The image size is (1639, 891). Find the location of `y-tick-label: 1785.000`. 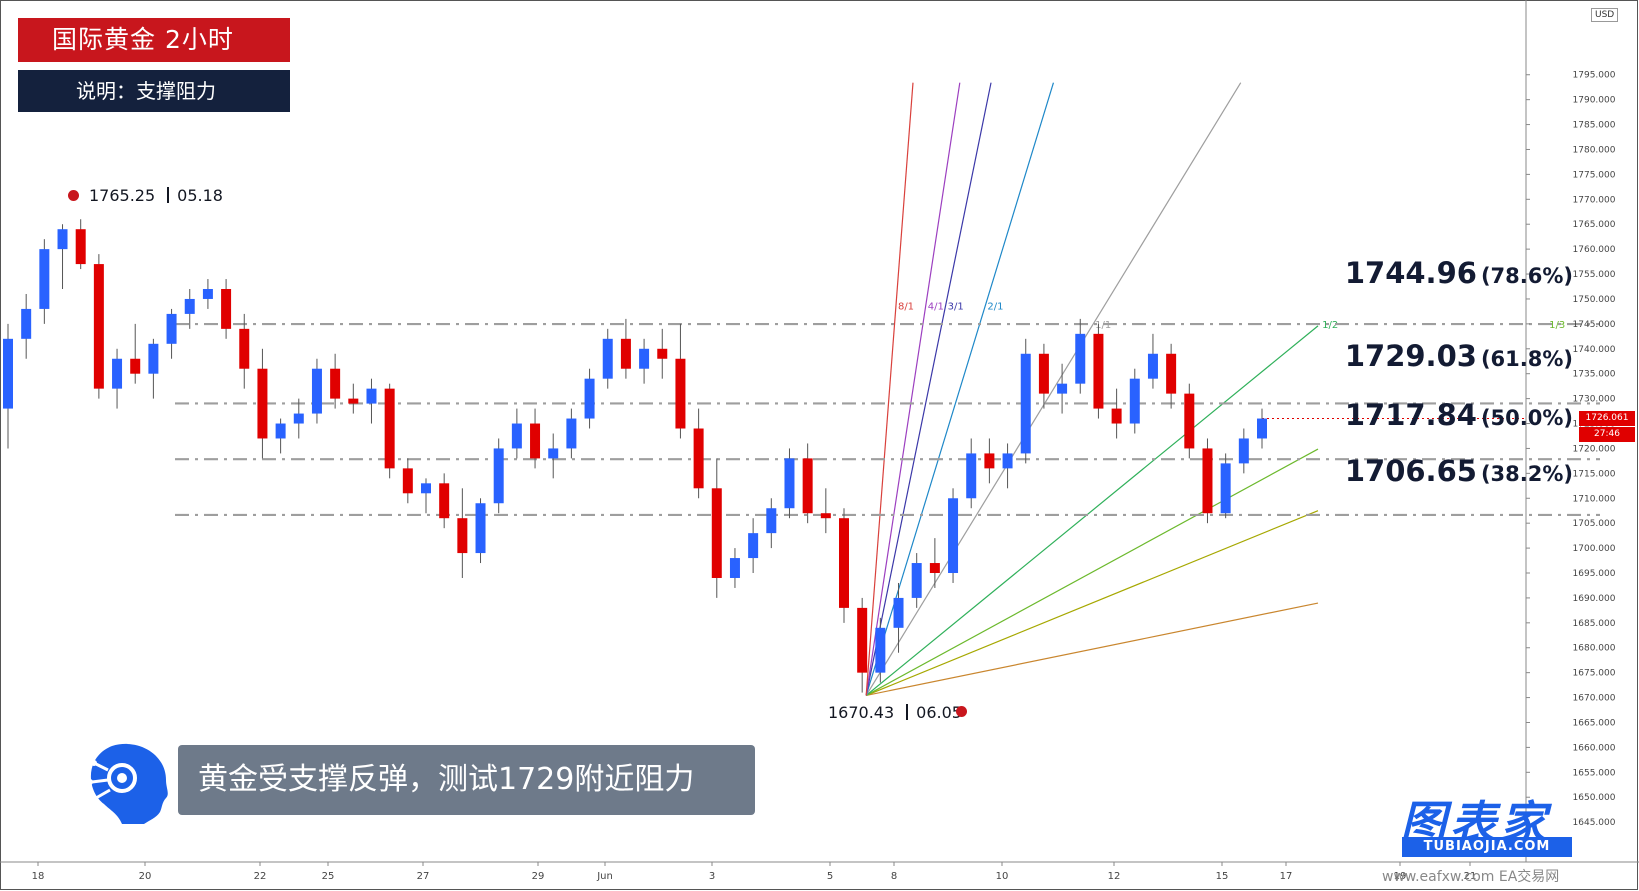

y-tick-label: 1785.000 is located at coordinates (1594, 126).